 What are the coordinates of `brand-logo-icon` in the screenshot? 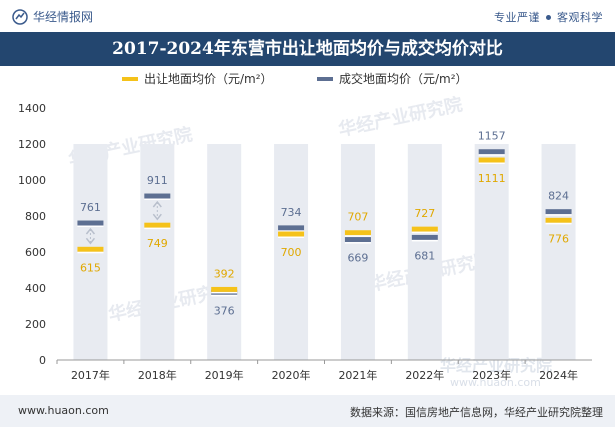 It's located at (20, 16).